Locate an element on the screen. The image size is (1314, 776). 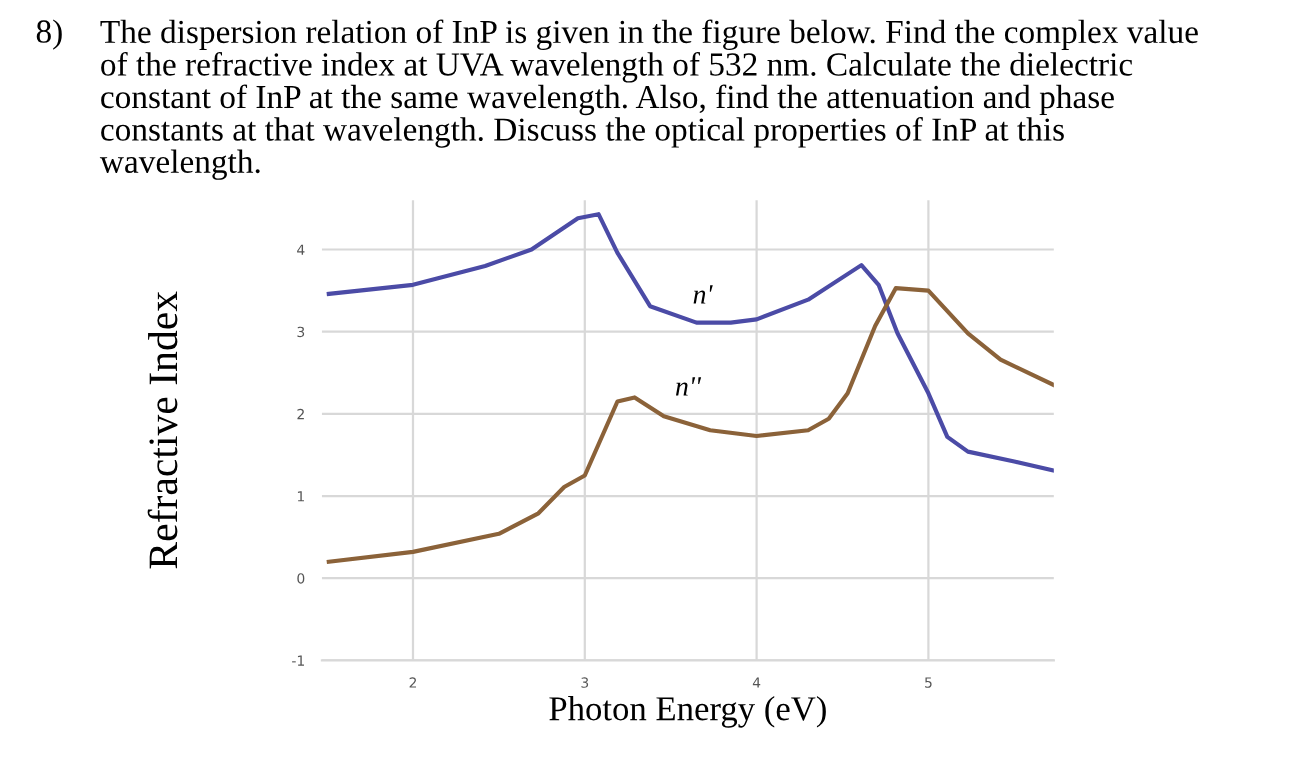
series-label: n' is located at coordinates (703, 294).